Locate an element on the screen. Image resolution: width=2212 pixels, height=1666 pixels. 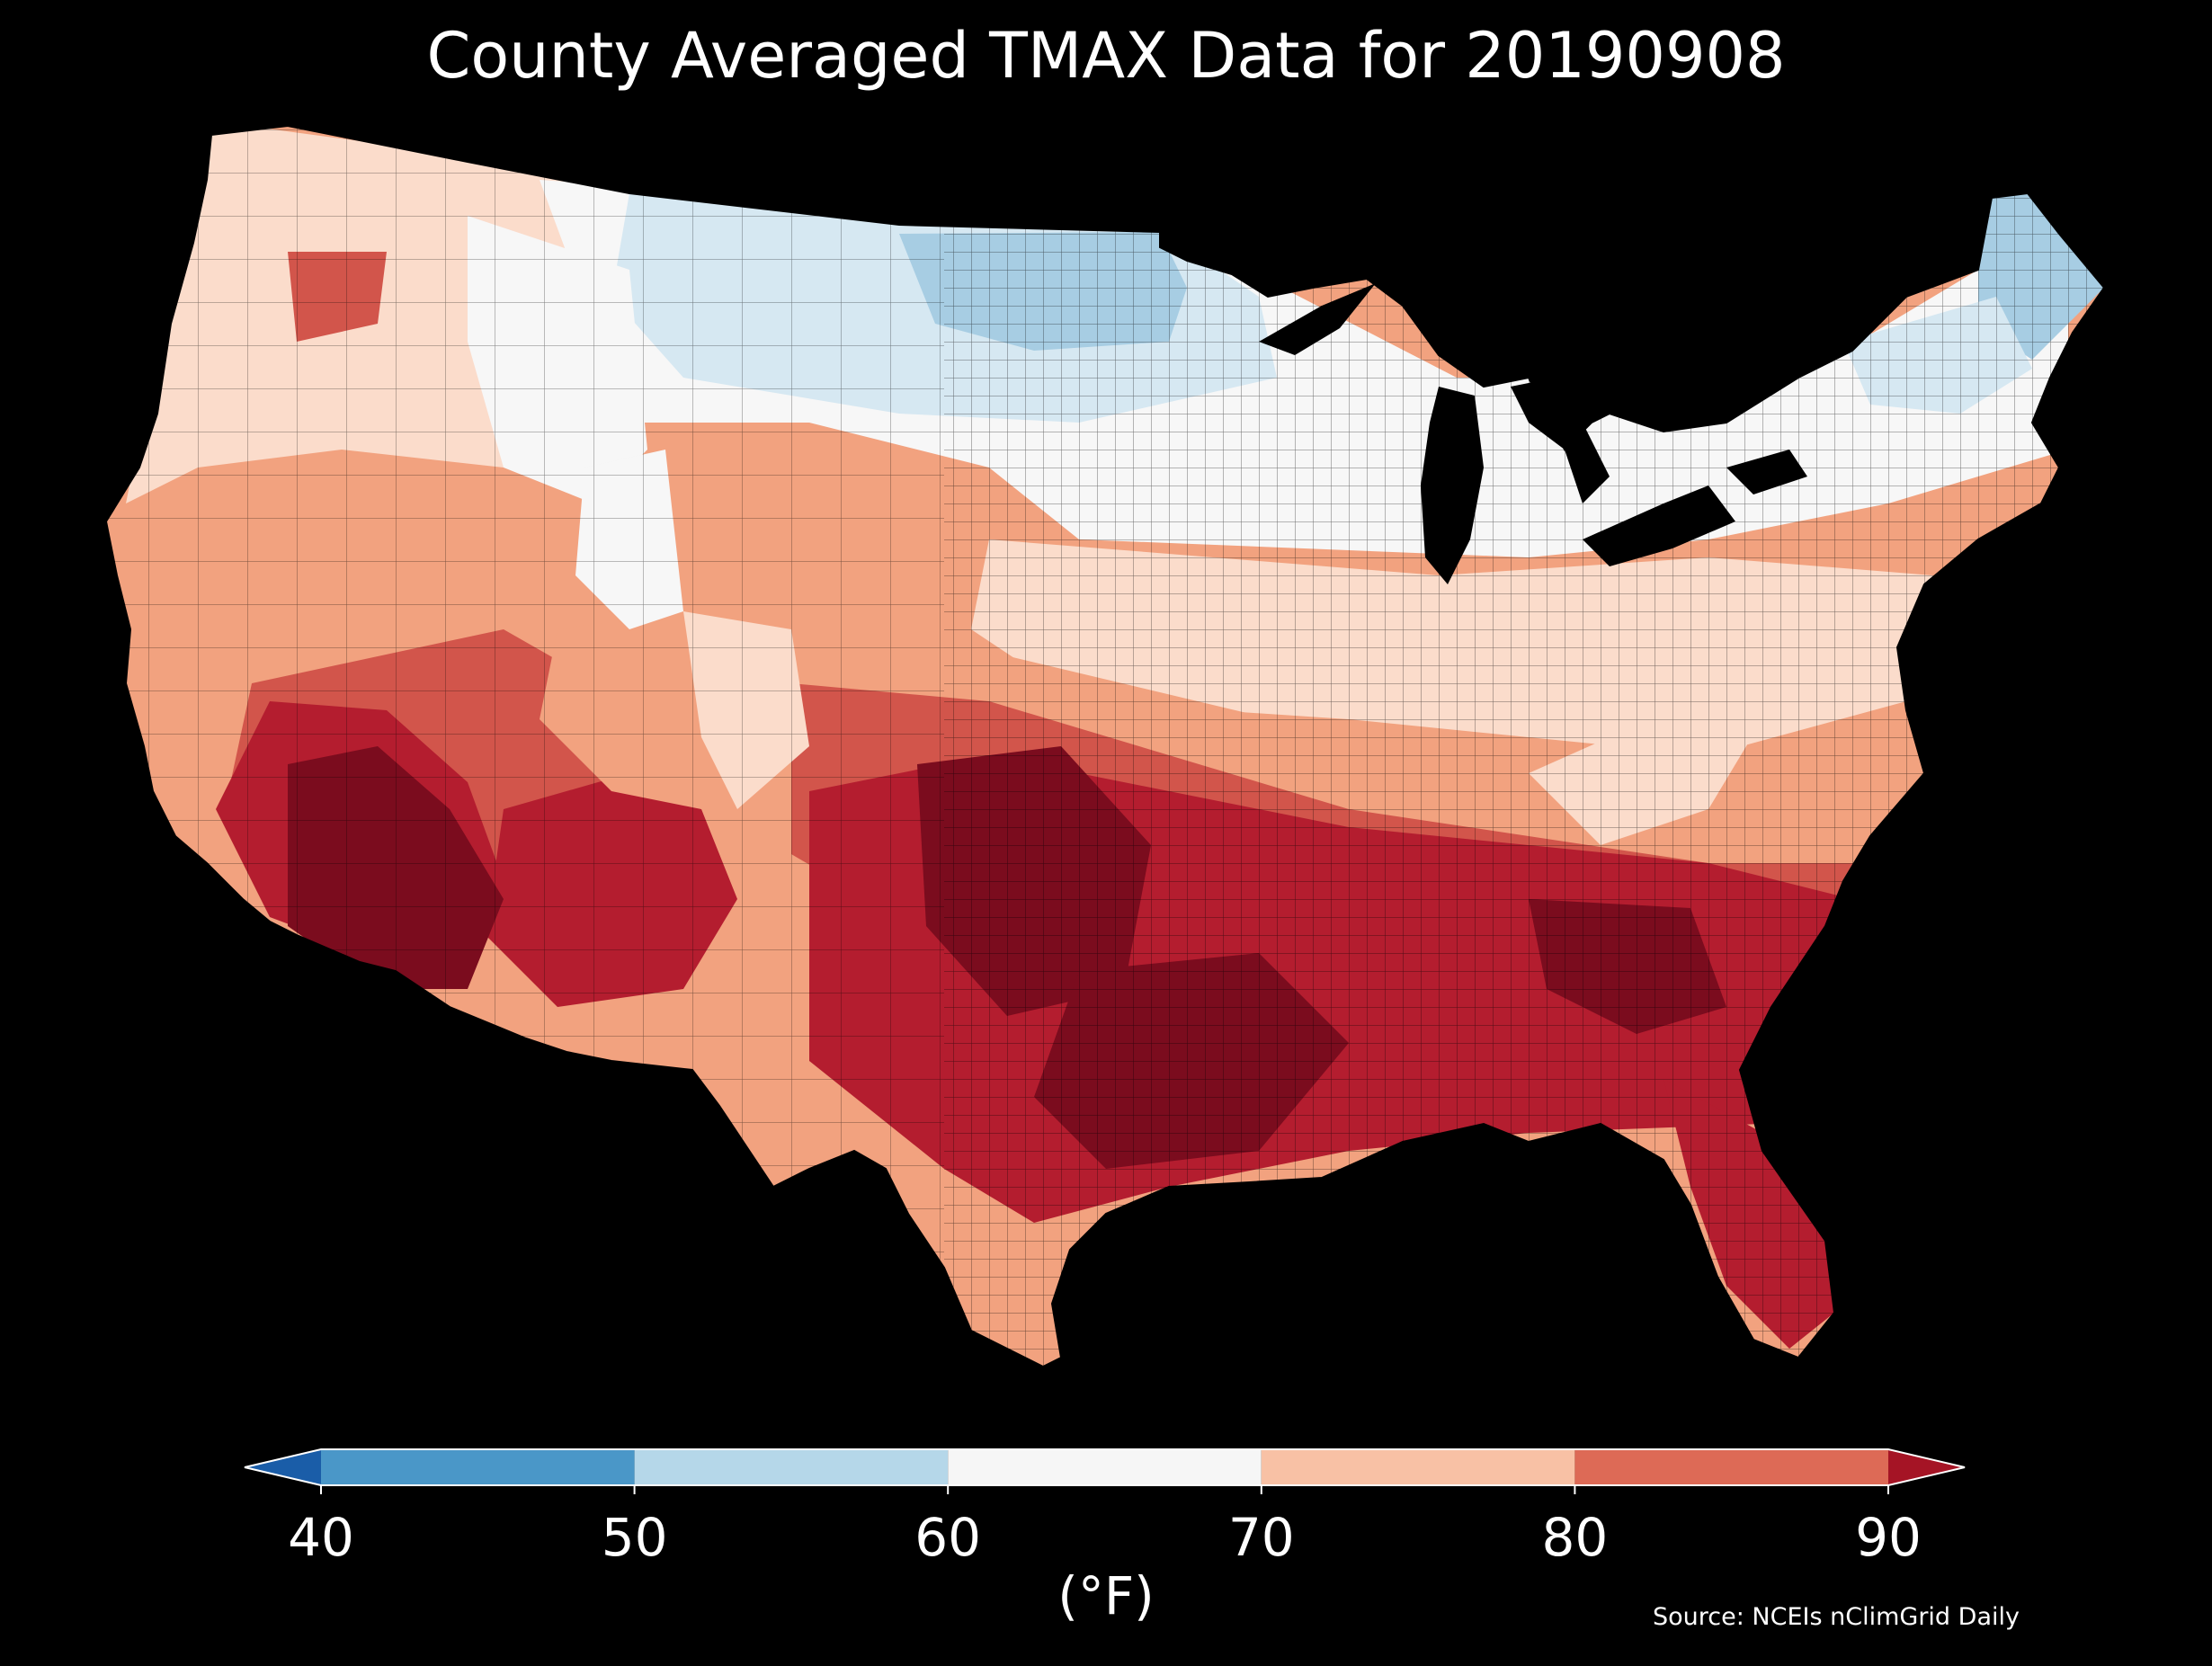
colorbar-tick-label: 40 is located at coordinates (321, 1537).